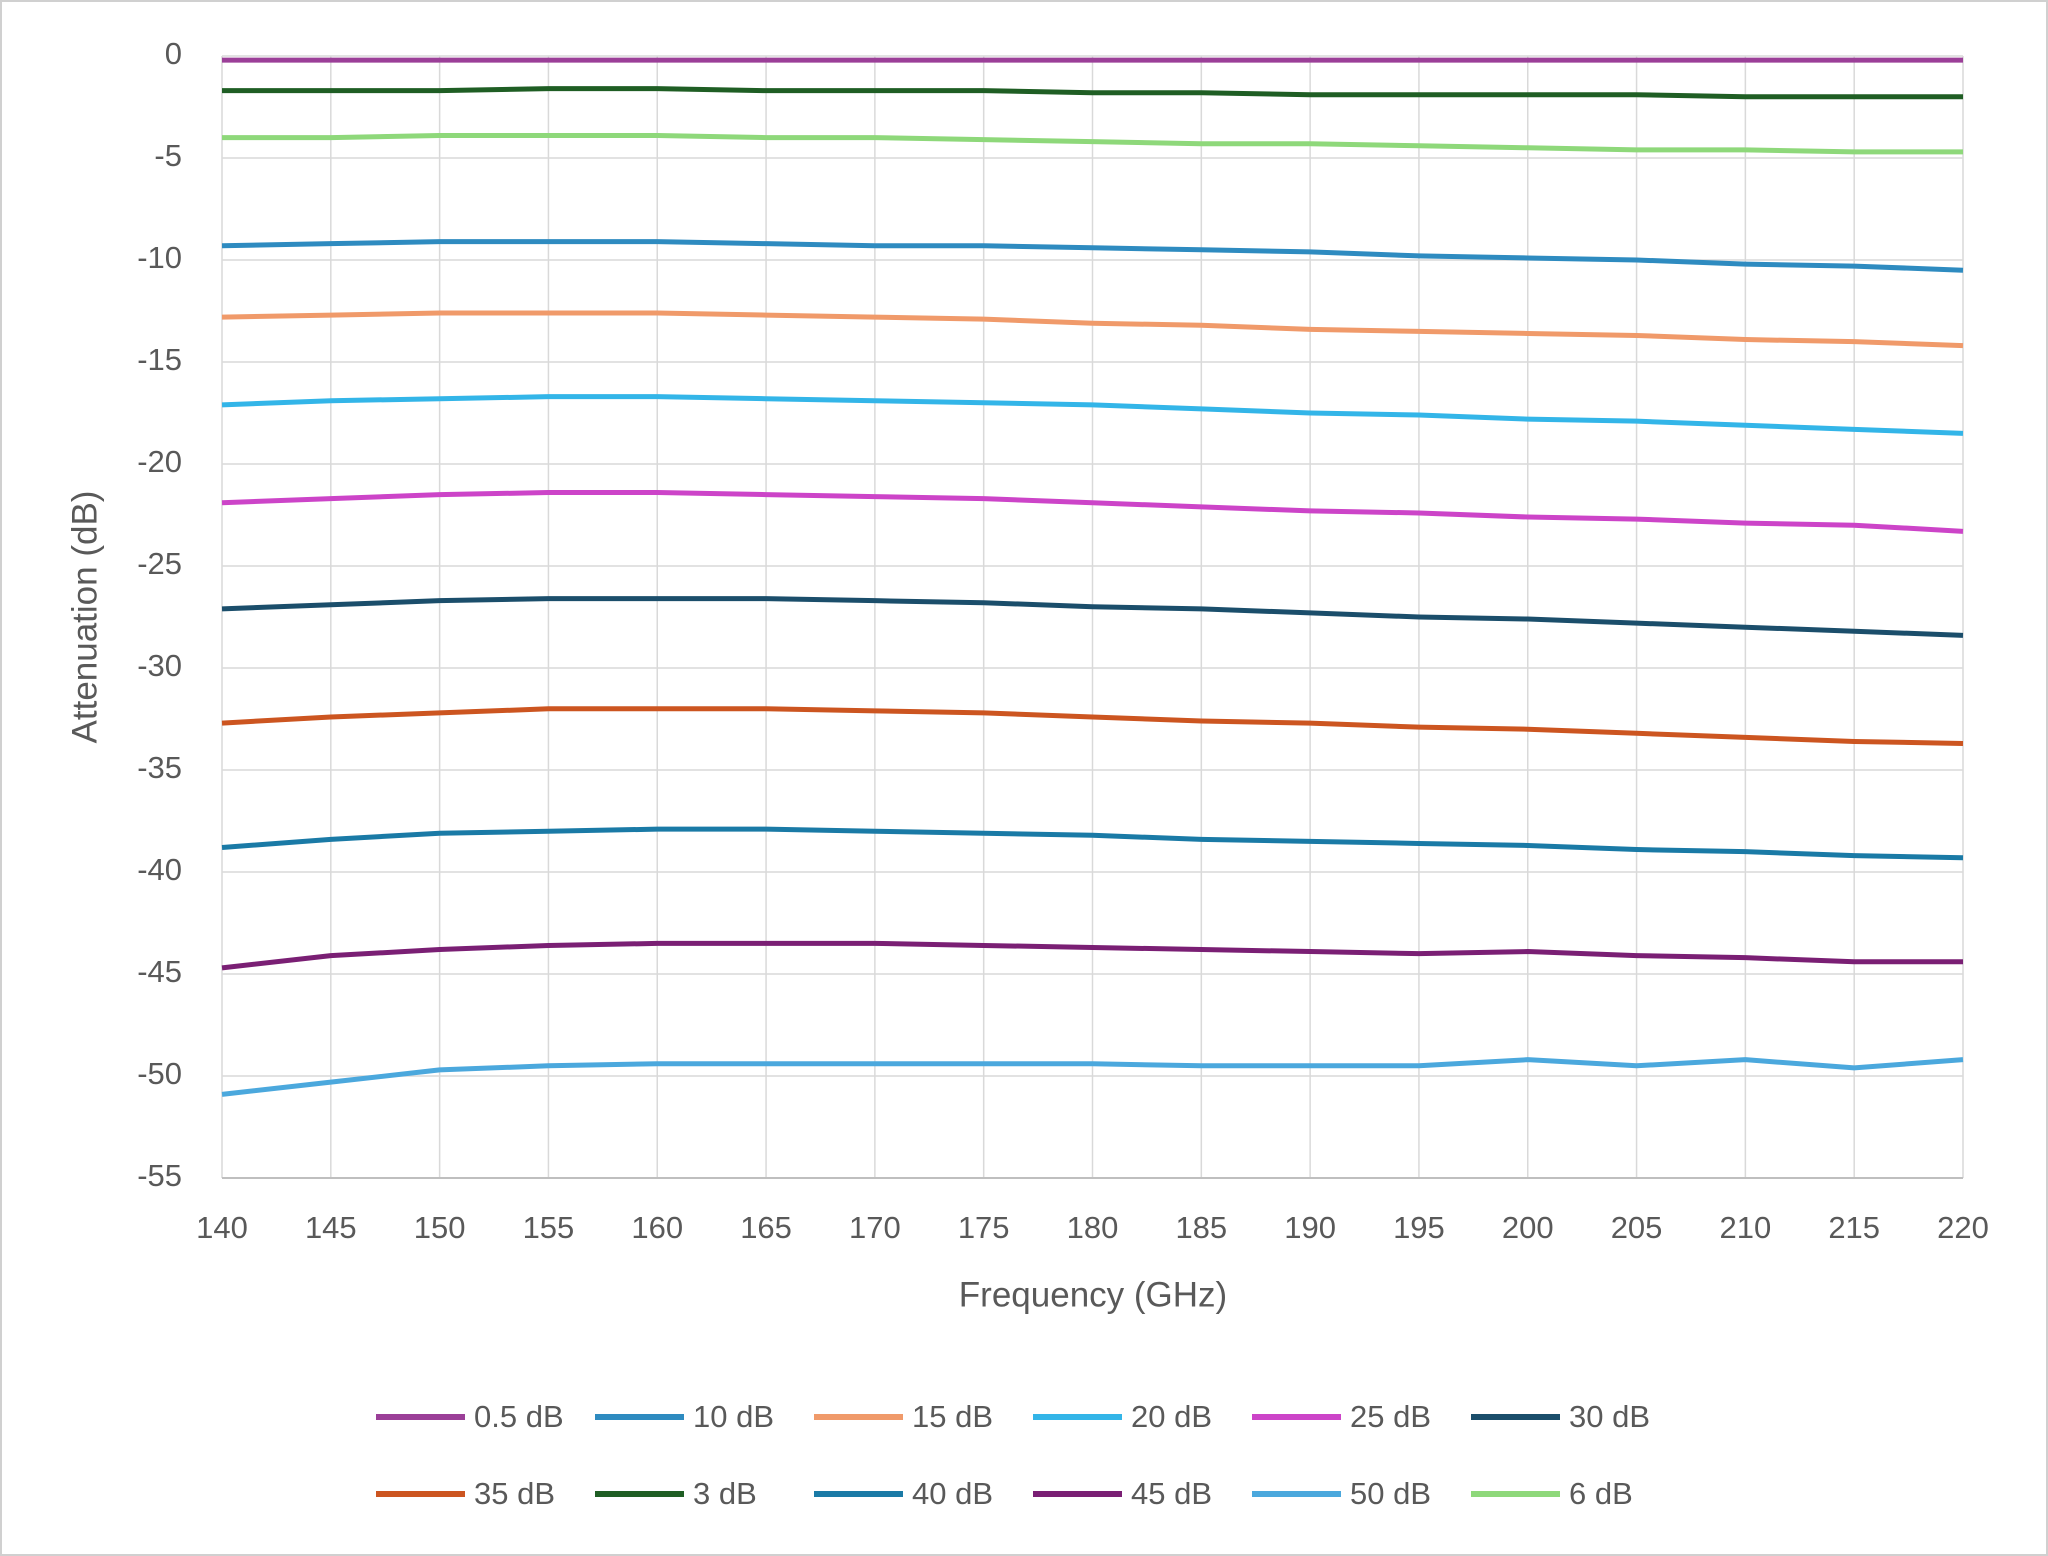 The width and height of the screenshot is (2048, 1556). Describe the element at coordinates (159, 971) in the screenshot. I see `y-tick-label: -45` at that location.